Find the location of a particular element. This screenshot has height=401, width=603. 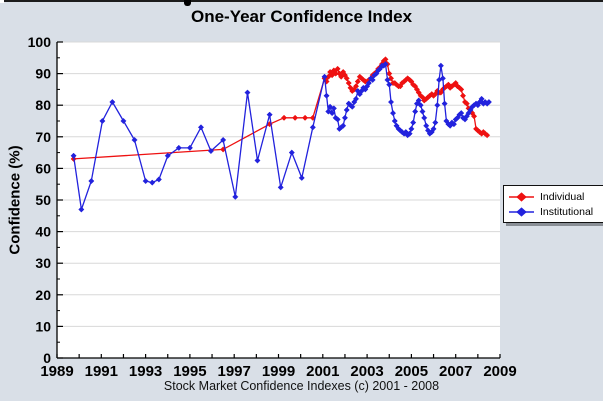

svg-text: 1993 is located at coordinates (145, 371).